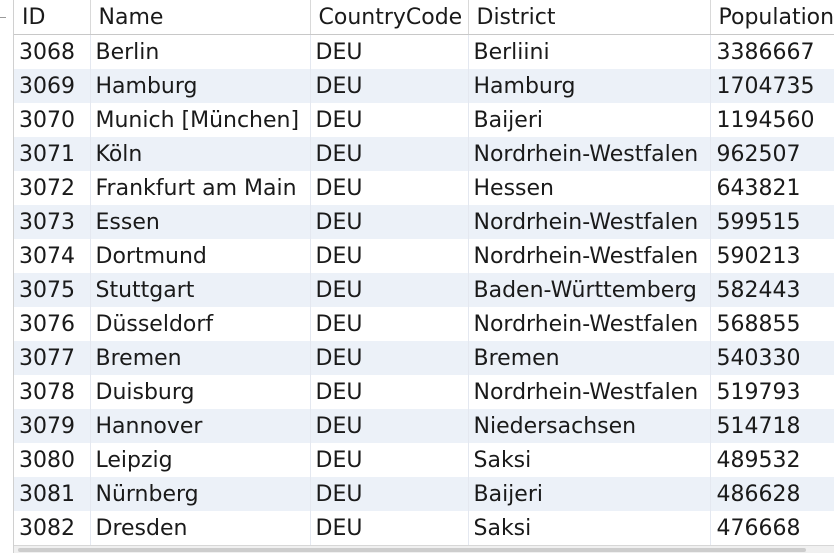 The width and height of the screenshot is (834, 553). What do you see at coordinates (52, 120) in the screenshot?
I see `cell-id: 3070` at bounding box center [52, 120].